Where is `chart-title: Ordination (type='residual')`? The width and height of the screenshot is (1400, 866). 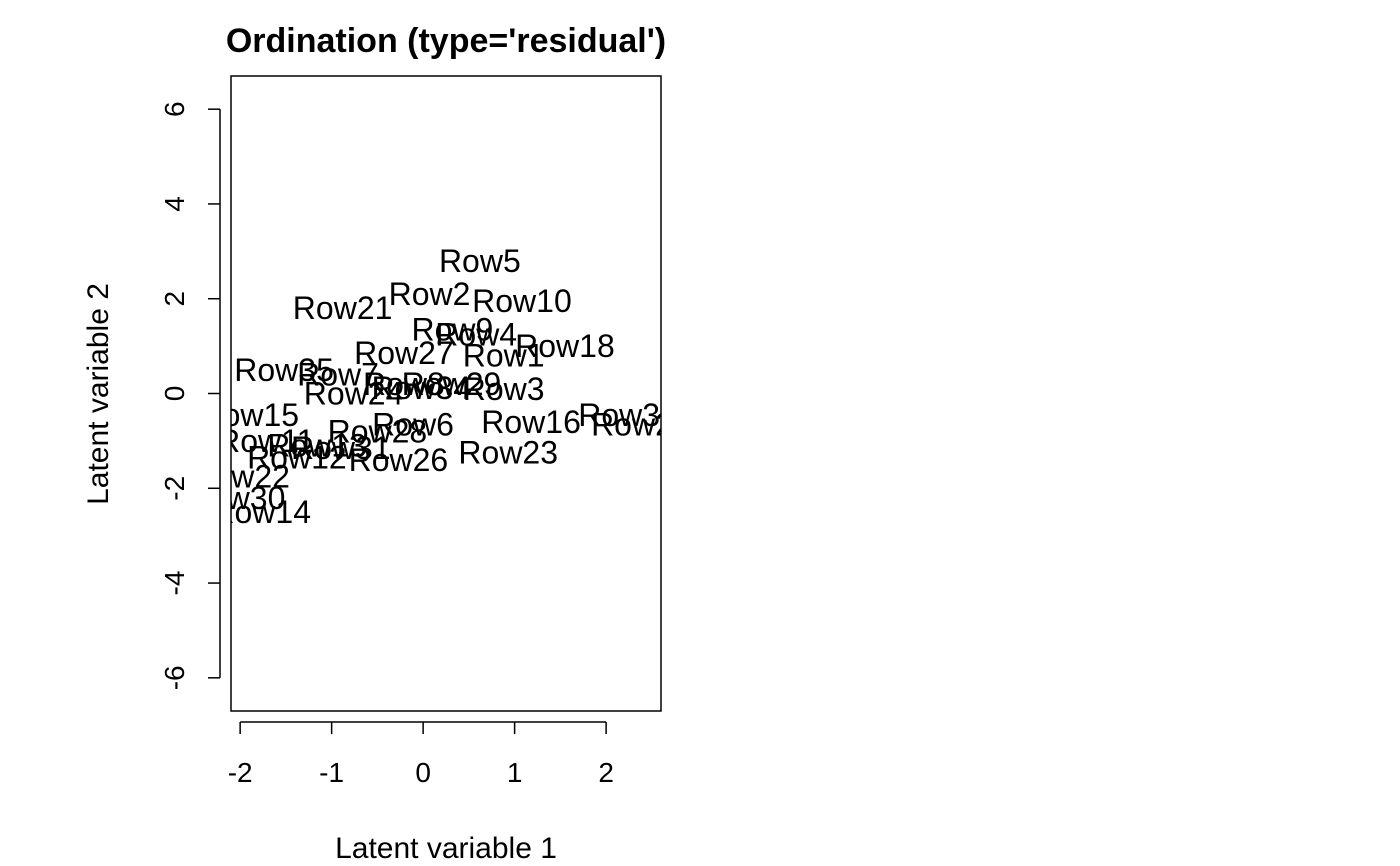 chart-title: Ordination (type='residual') is located at coordinates (446, 41).